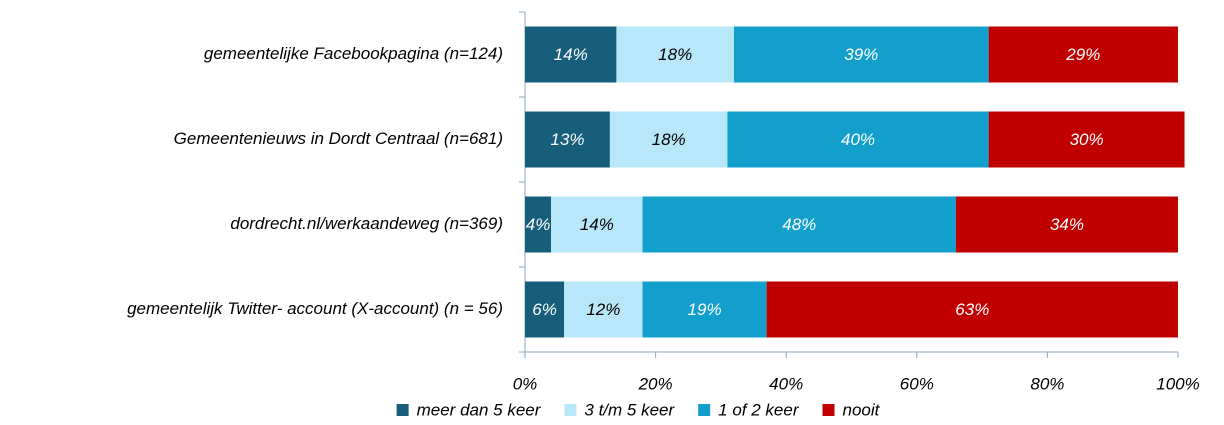 Image resolution: width=1224 pixels, height=425 pixels. What do you see at coordinates (338, 138) in the screenshot?
I see `category-label: Gemeentenieuws in Dordt Centraal (n=681)` at bounding box center [338, 138].